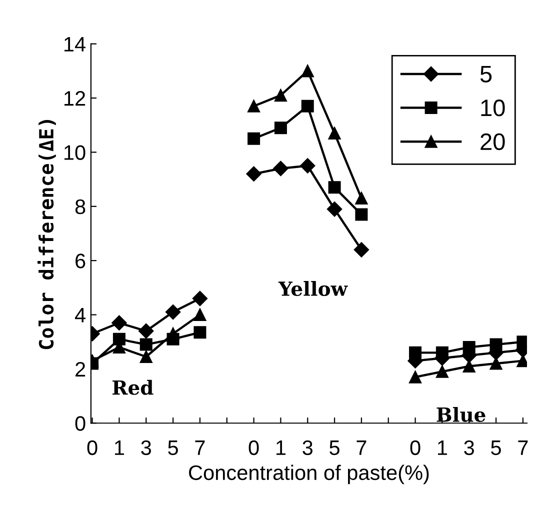 Image resolution: width=535 pixels, height=516 pixels. What do you see at coordinates (80, 315) in the screenshot?
I see `y-tick-label: 4` at bounding box center [80, 315].